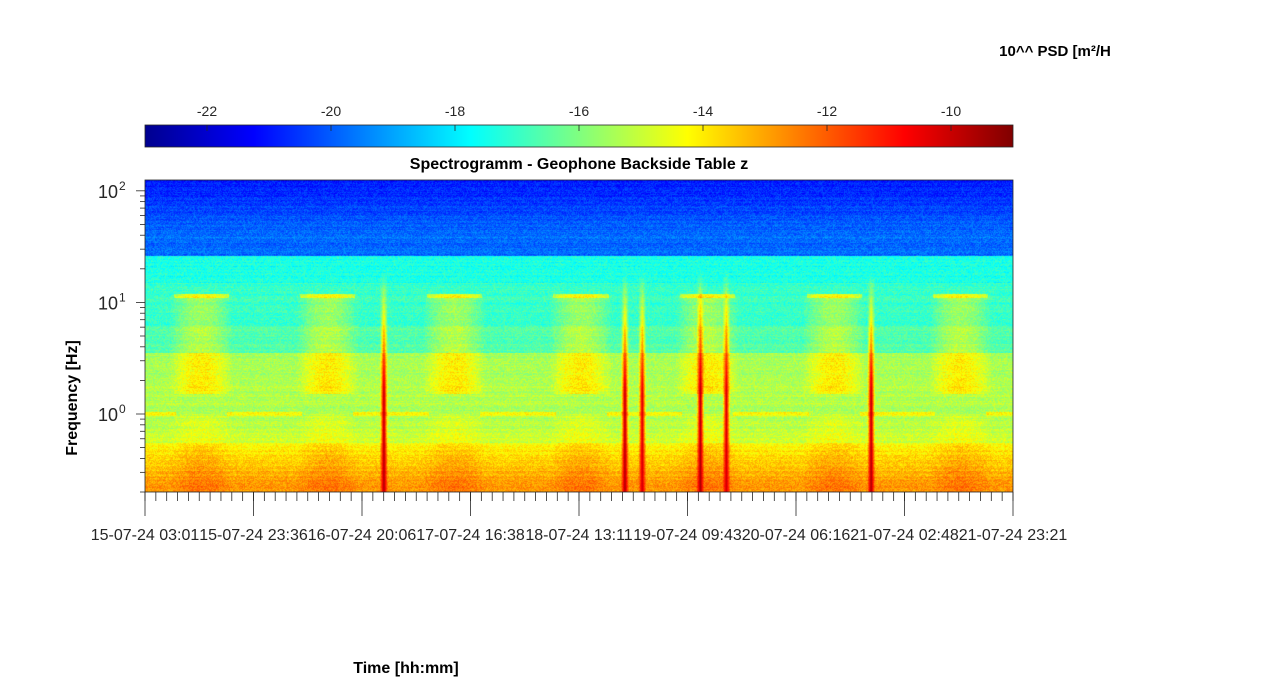  Describe the element at coordinates (578, 535) in the screenshot. I see `x-tick-label: 18-07-24 13:11` at that location.